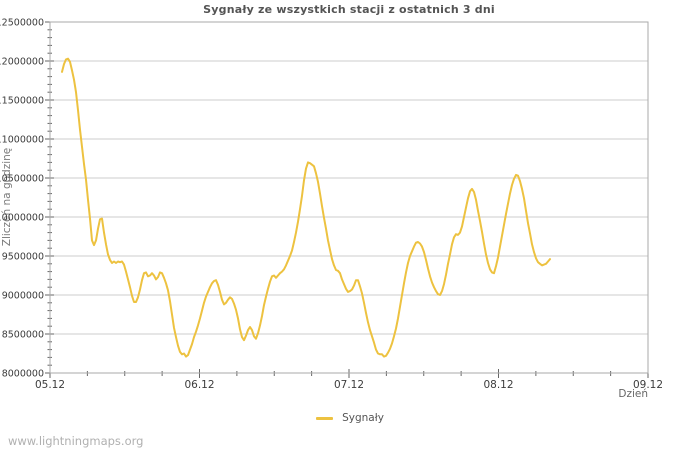  What do you see at coordinates (363, 418) in the screenshot?
I see `legend-label: Sygnały` at bounding box center [363, 418].